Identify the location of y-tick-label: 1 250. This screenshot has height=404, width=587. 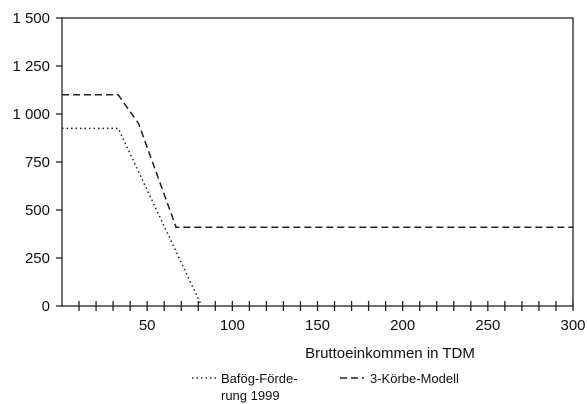
(31, 66).